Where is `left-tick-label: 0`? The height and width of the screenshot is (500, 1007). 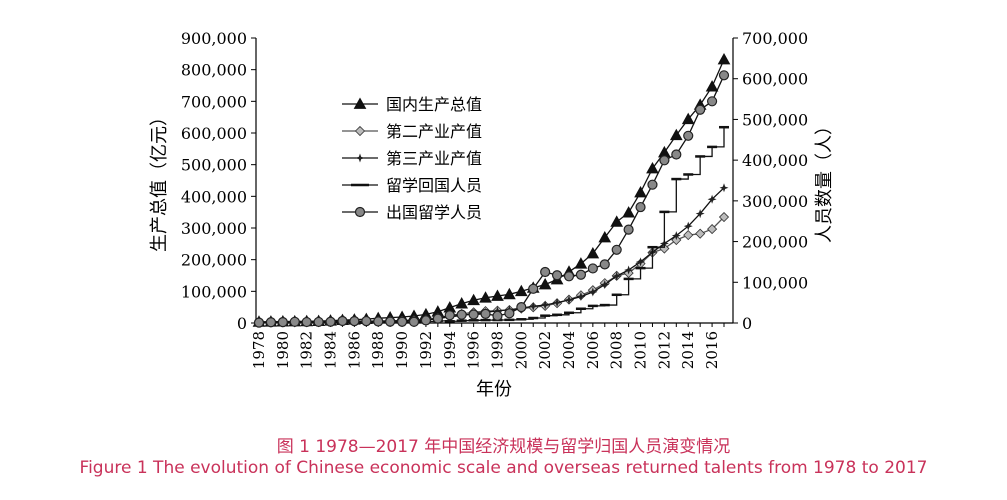 left-tick-label: 0 is located at coordinates (242, 323).